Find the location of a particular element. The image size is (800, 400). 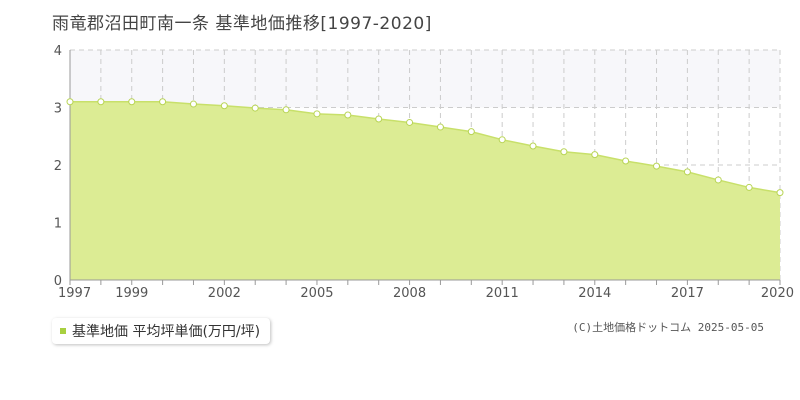

plot-upper-band is located at coordinates (425, 79).